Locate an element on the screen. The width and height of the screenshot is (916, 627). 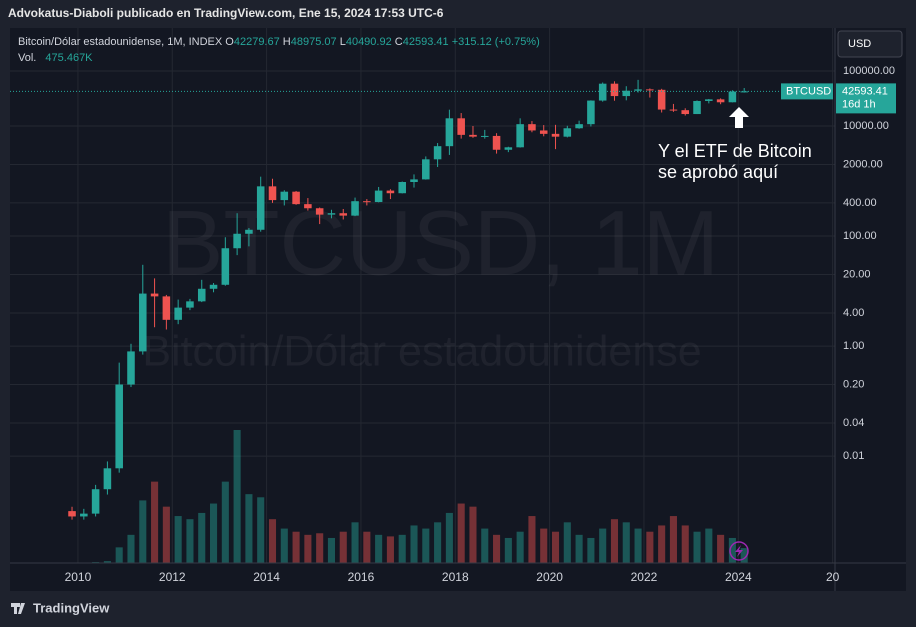
price-tag-label: 42593.41 is located at coordinates (865, 91).